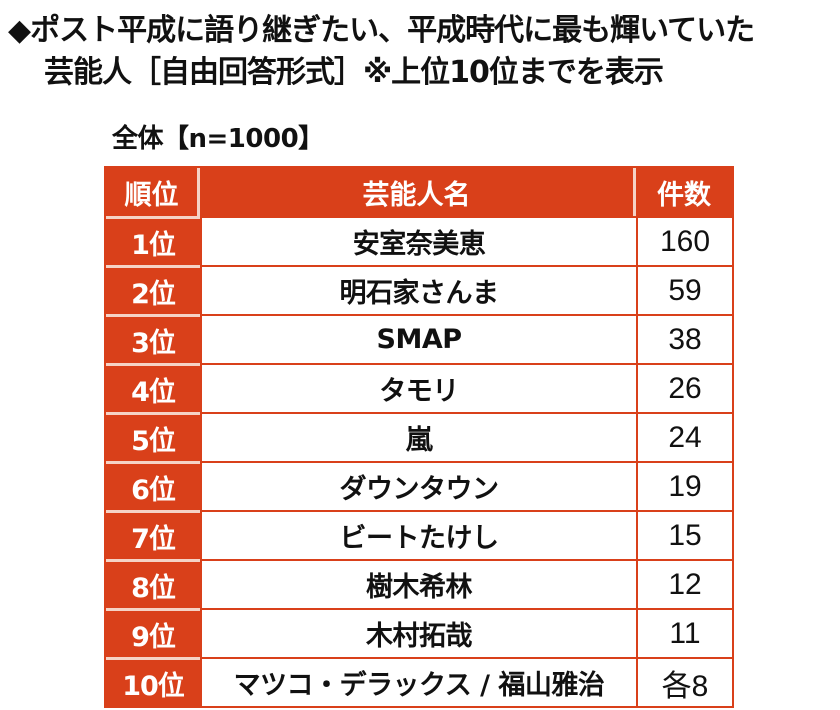  What do you see at coordinates (153, 485) in the screenshot?
I see `rank-cell: 6位` at bounding box center [153, 485].